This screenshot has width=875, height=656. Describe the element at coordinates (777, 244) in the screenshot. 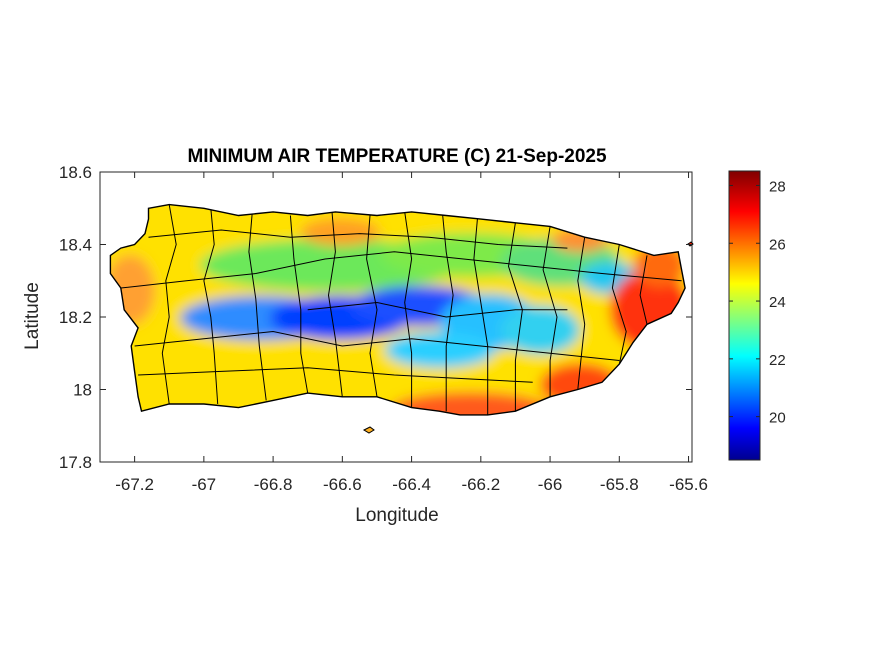

I see `colorbar-tick-label: 26` at that location.